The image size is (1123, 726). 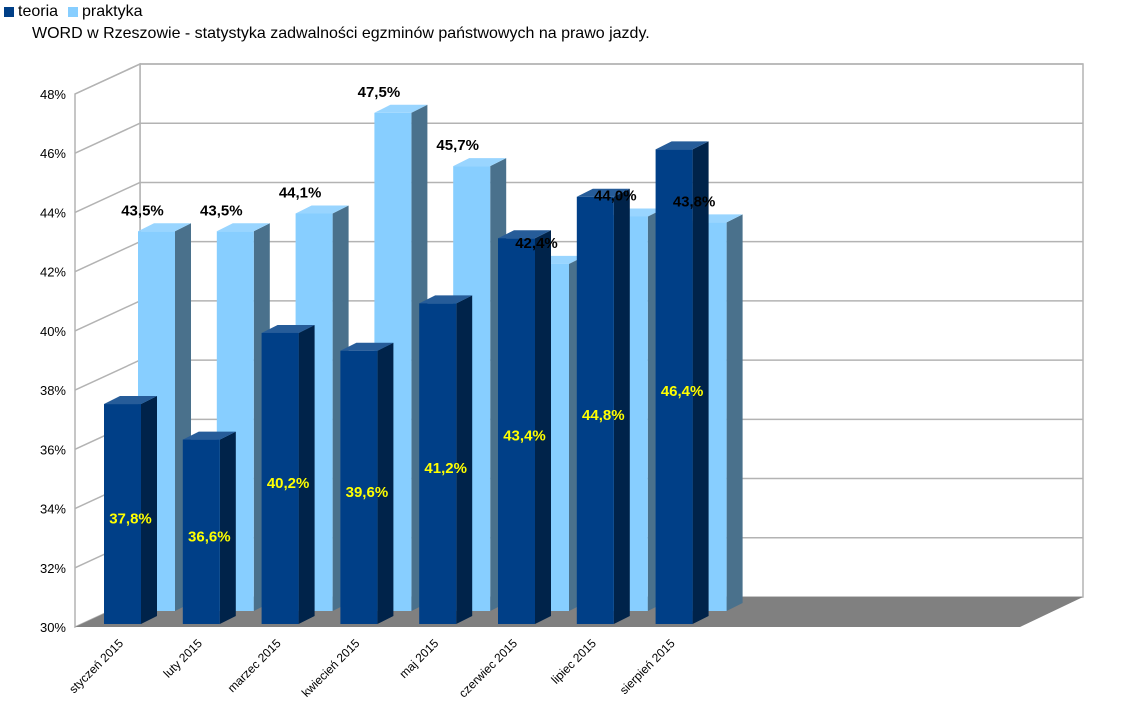 I want to click on y-tick-label: 30%, so click(x=53, y=627).